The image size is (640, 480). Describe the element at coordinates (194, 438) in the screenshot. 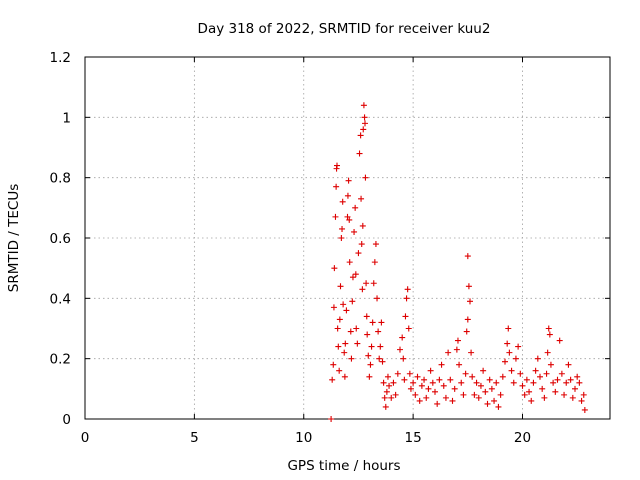

I see `x-tick-label: 5` at that location.